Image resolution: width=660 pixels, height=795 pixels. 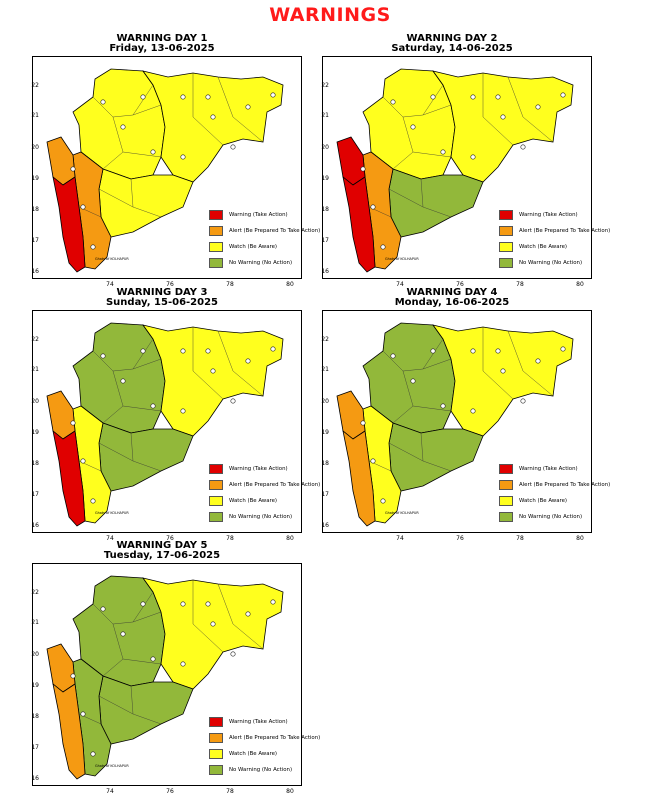 What do you see at coordinates (162, 38) in the screenshot?
I see `panel-title: WARNING DAY 1` at bounding box center [162, 38].